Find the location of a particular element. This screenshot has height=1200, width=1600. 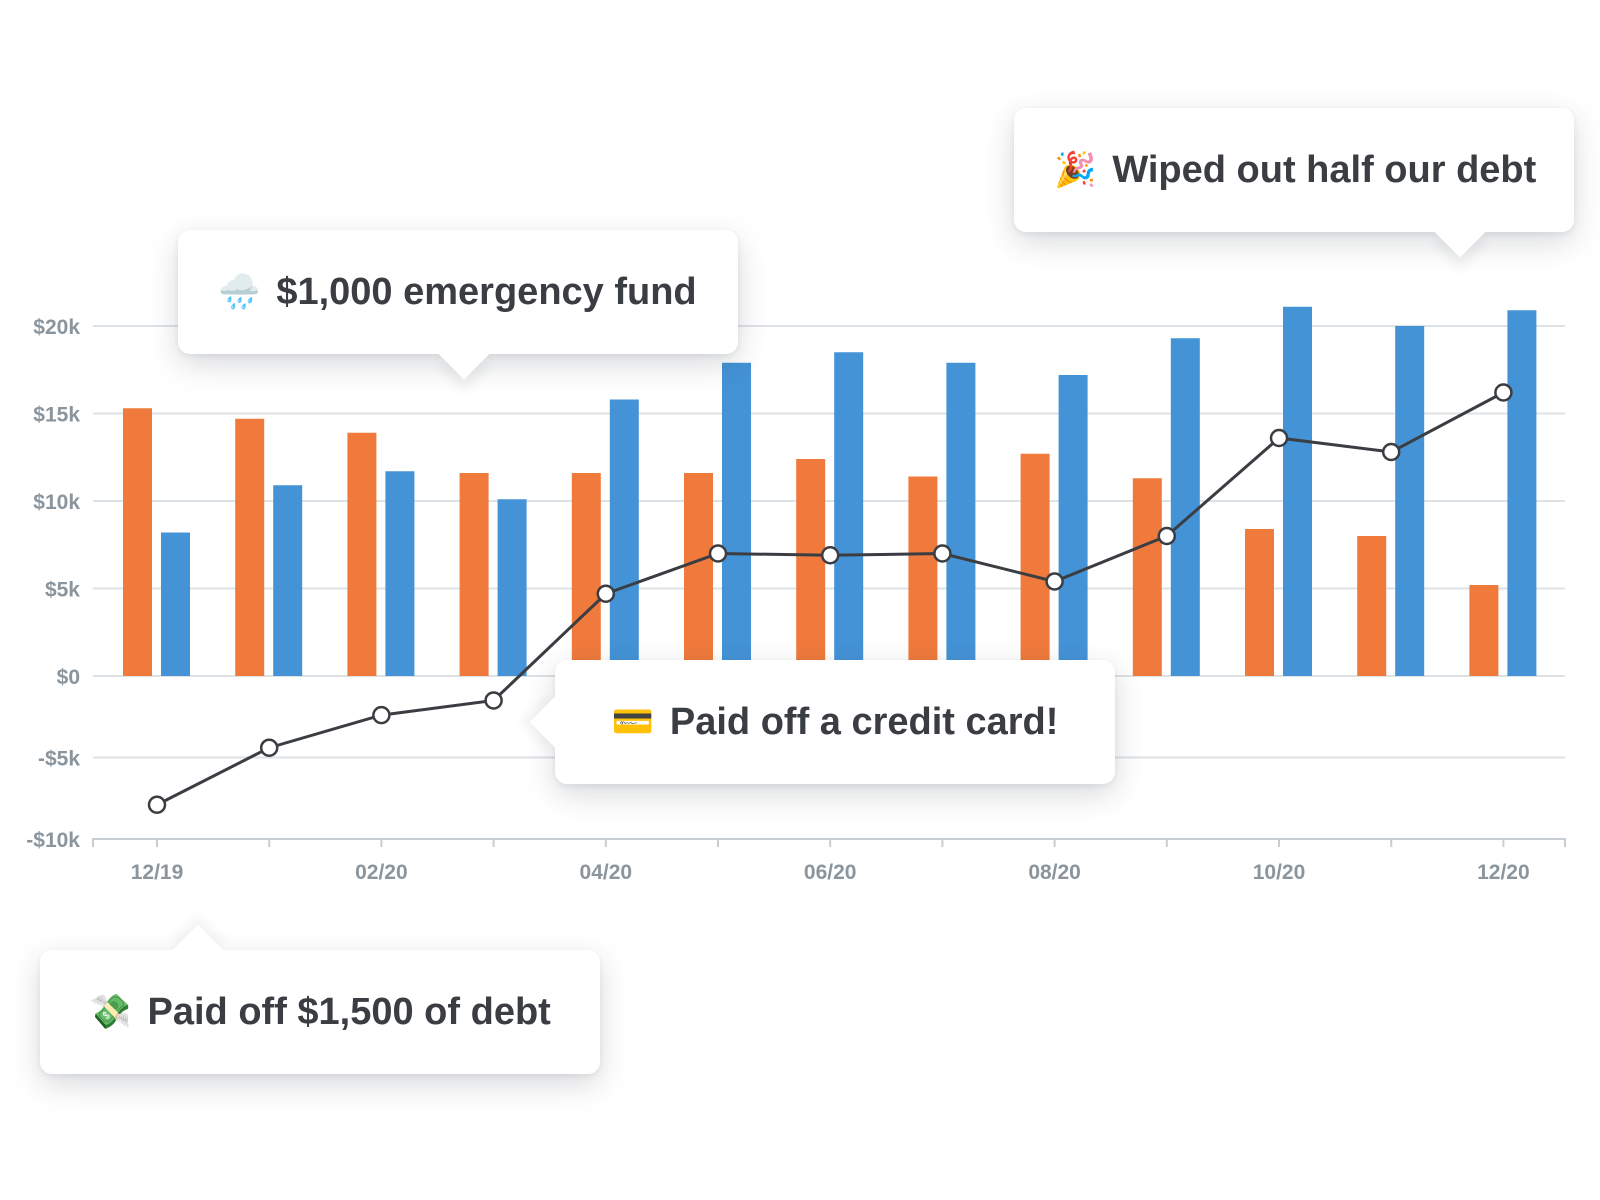

annotation-text: Paid off $1,500 of debt is located at coordinates (349, 1011).